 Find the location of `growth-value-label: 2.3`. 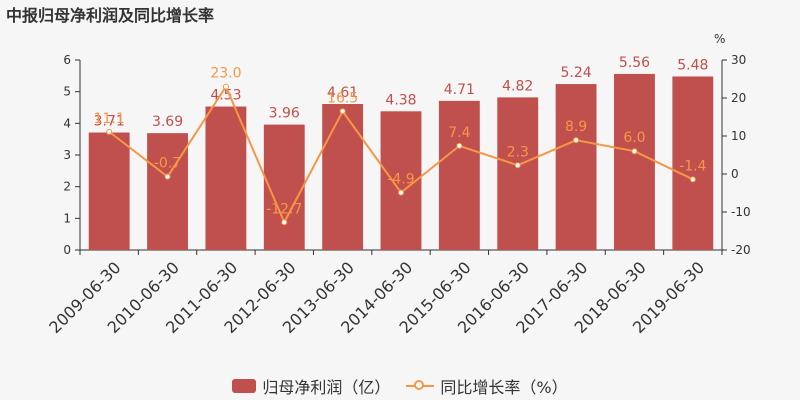

growth-value-label: 2.3 is located at coordinates (518, 152).